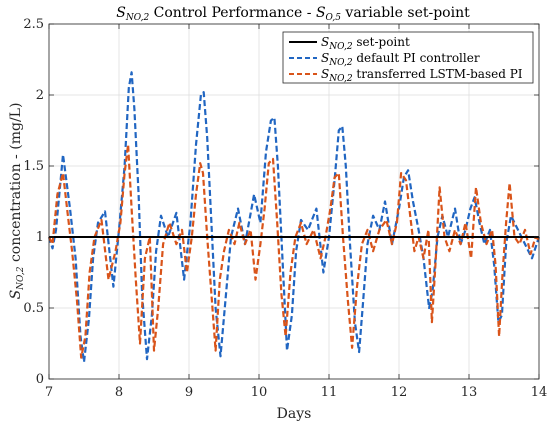 This screenshot has width=550, height=429. I want to click on y-tick-label: 2.5, so click(33, 24).